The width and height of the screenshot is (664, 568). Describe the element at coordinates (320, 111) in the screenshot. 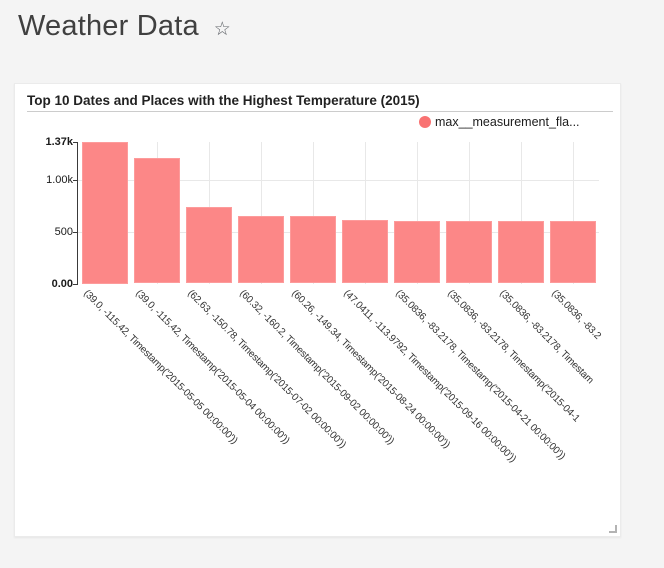

I see `title-separator` at that location.